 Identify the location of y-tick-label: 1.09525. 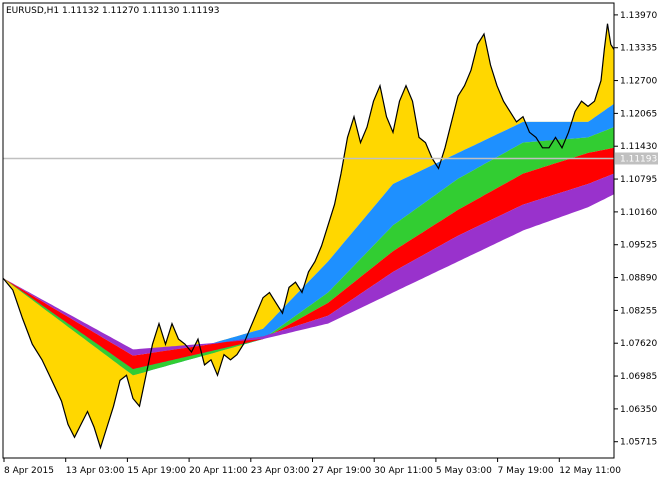
(638, 246).